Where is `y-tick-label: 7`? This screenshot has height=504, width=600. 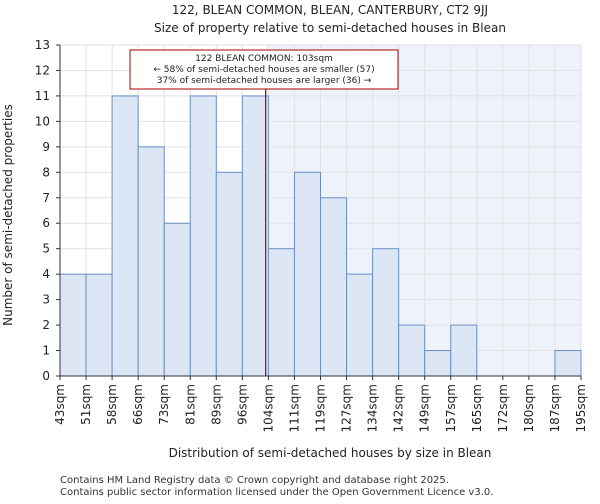
y-tick-label: 7 is located at coordinates (46, 198).